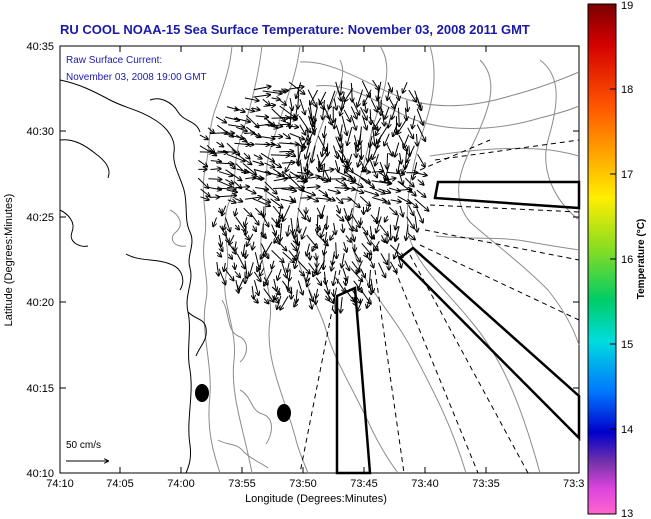  Describe the element at coordinates (627, 430) in the screenshot. I see `colorbar-tick-label: 14` at that location.